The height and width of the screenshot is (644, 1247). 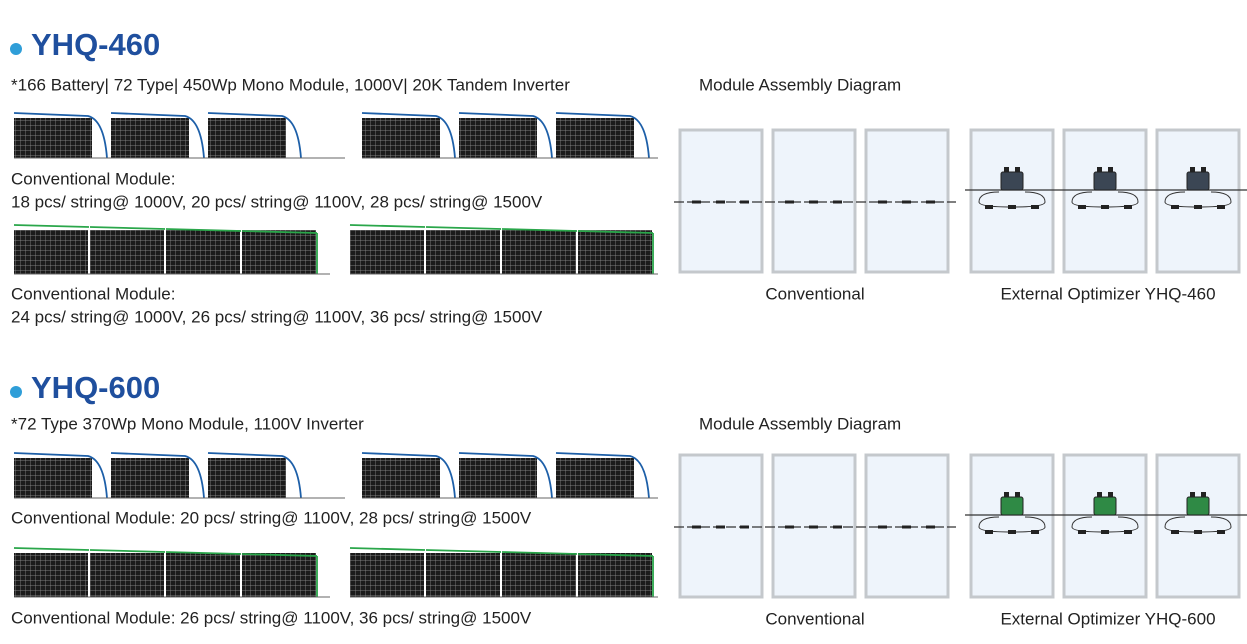 What do you see at coordinates (93, 293) in the screenshot?
I see `string-label: Conventional Module:` at bounding box center [93, 293].